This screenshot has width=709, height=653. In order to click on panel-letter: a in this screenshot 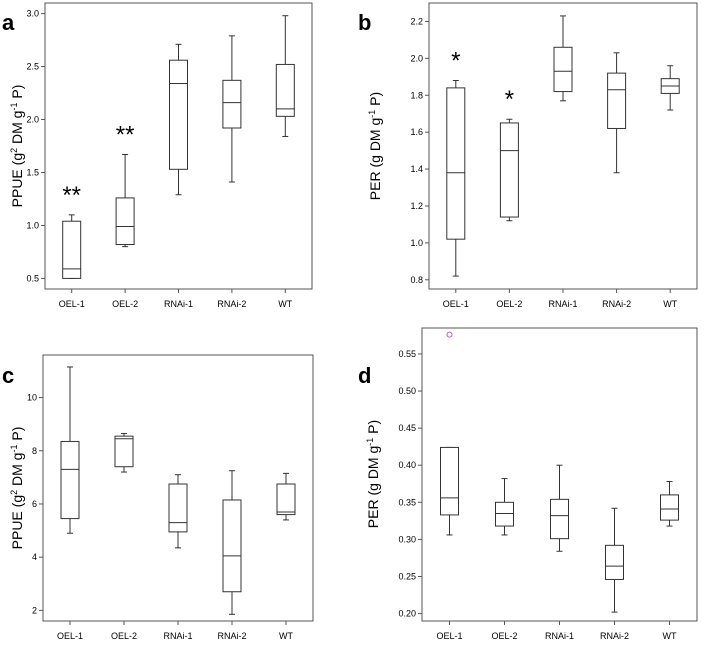, I will do `click(8, 22)`.